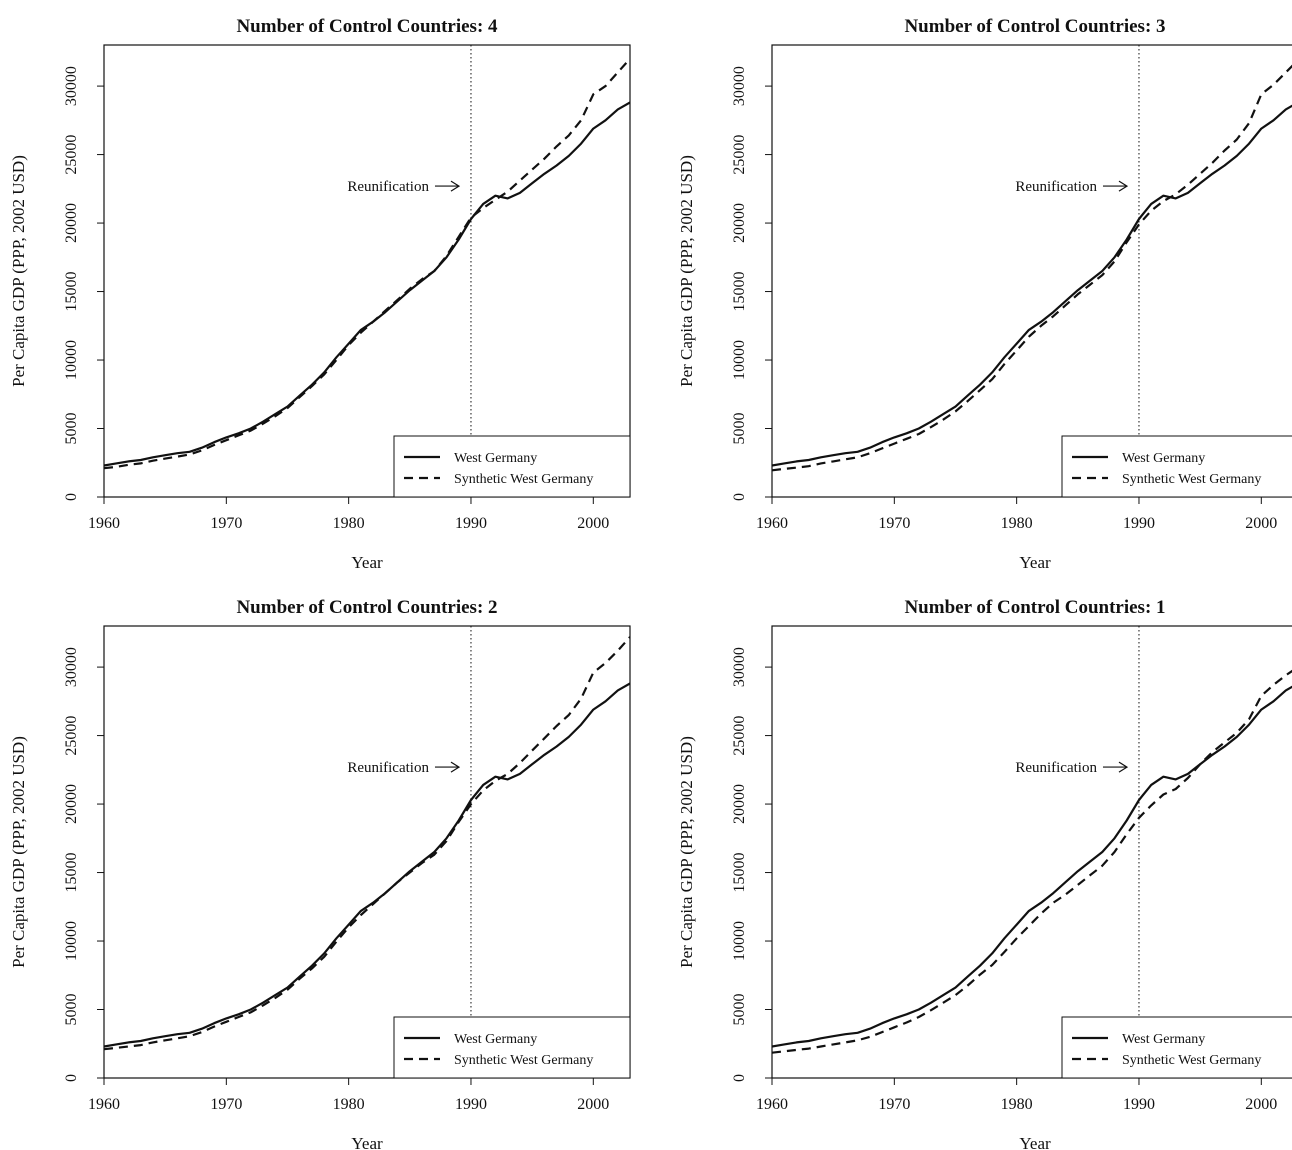 Image resolution: width=1292 pixels, height=1150 pixels. Describe the element at coordinates (1032, 268) in the screenshot. I see `series-line-synthetic-west-germany` at that location.